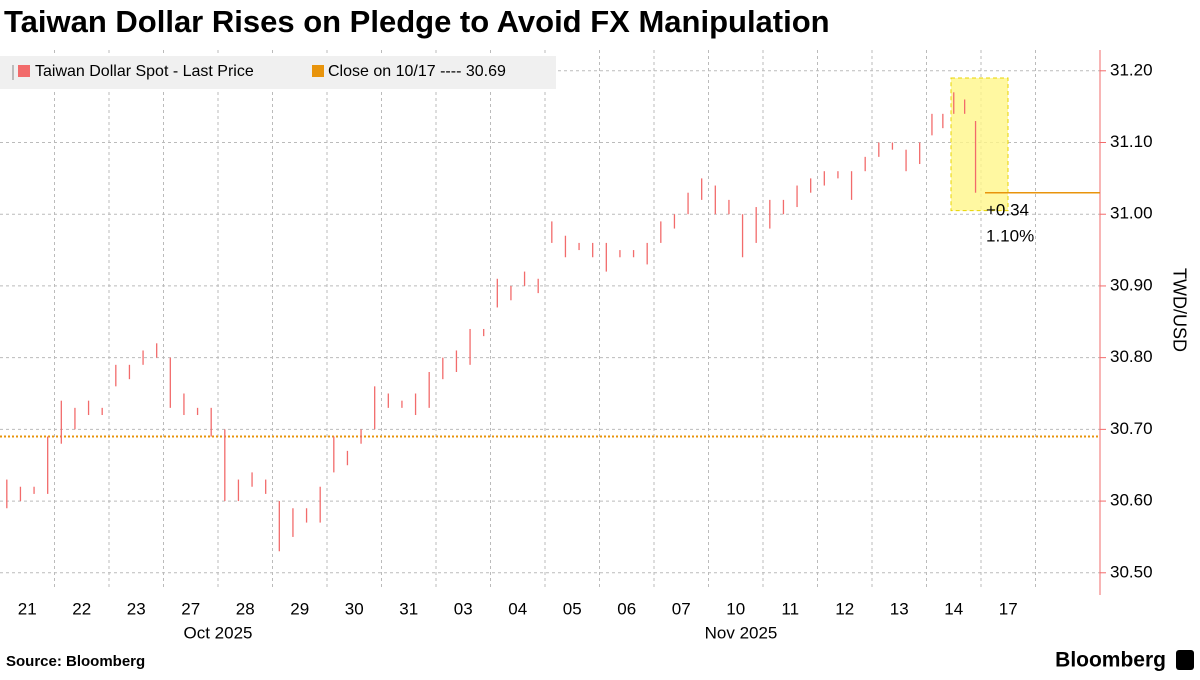 Image resolution: width=1200 pixels, height=680 pixels. What do you see at coordinates (1131, 141) in the screenshot?
I see `y-tick-label: 31.10` at bounding box center [1131, 141].